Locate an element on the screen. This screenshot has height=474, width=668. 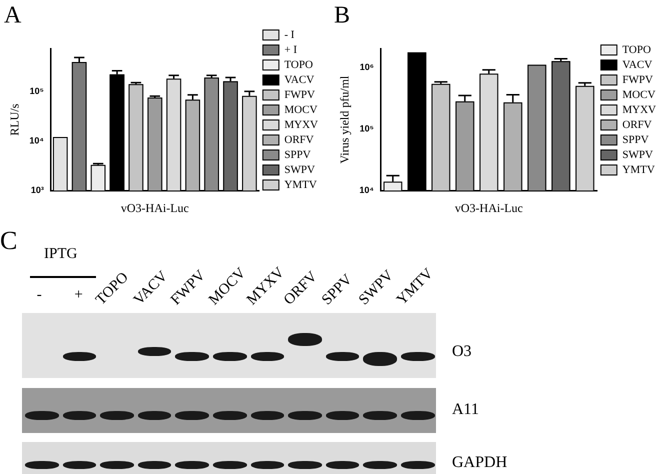
text: GAPDH is located at coordinates (480, 463).